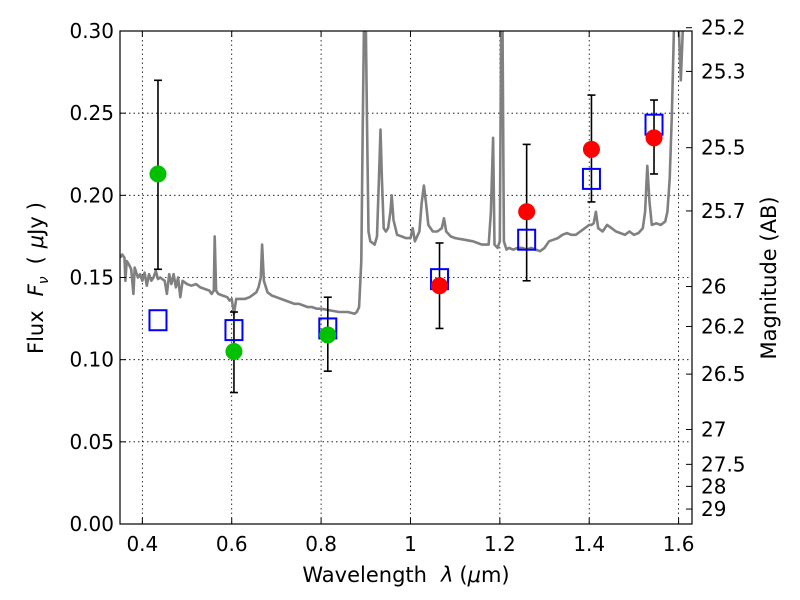  What do you see at coordinates (723, 326) in the screenshot?
I see `mag-tick-label: 26.2` at bounding box center [723, 326].